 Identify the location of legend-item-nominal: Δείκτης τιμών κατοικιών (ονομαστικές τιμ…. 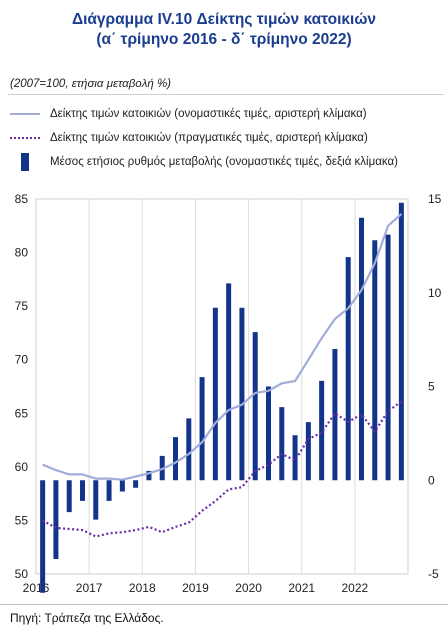
(226, 114).